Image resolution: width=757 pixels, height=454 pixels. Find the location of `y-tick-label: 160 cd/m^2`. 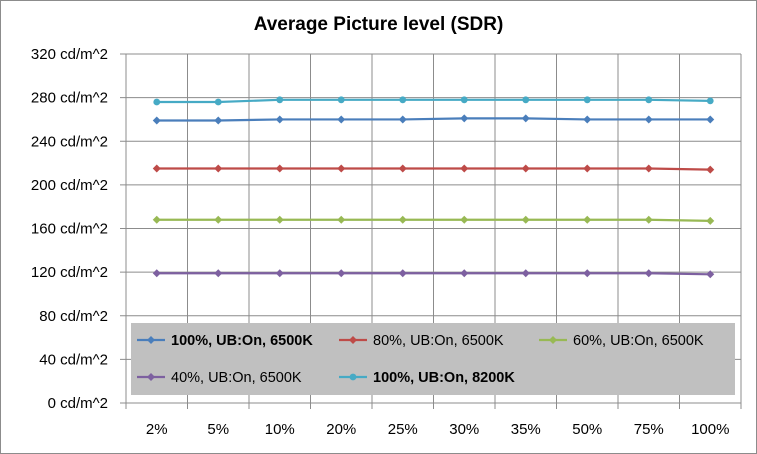

y-tick-label: 160 cd/m^2 is located at coordinates (69, 229).